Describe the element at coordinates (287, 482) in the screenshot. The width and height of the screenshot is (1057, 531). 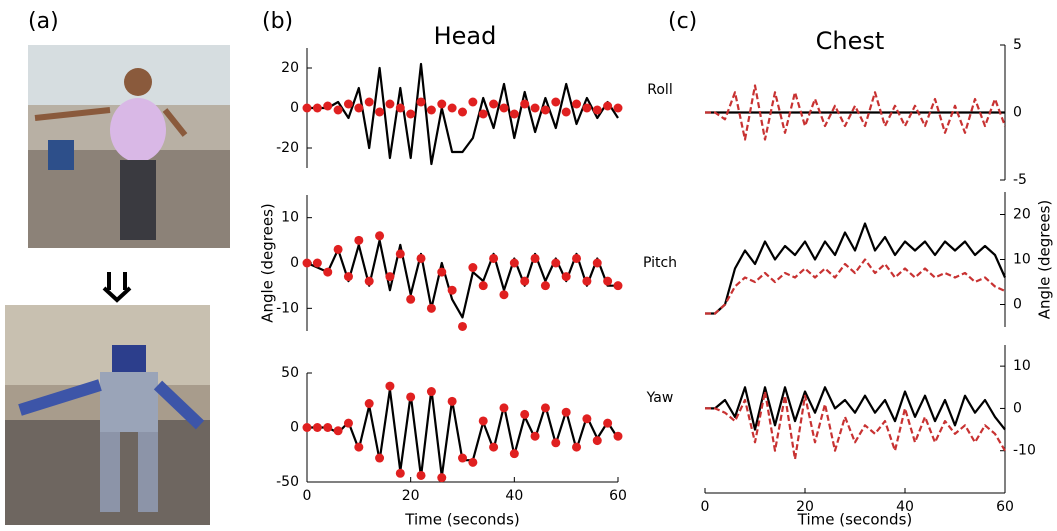
I see `y-tick-label: -50` at that location.